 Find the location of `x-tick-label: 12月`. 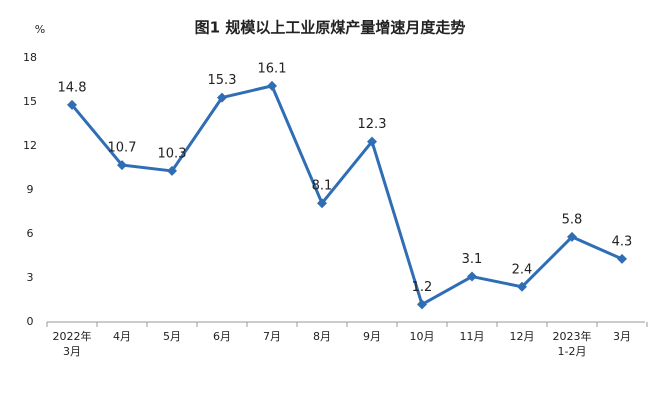

x-tick-label: 12月 is located at coordinates (522, 336).